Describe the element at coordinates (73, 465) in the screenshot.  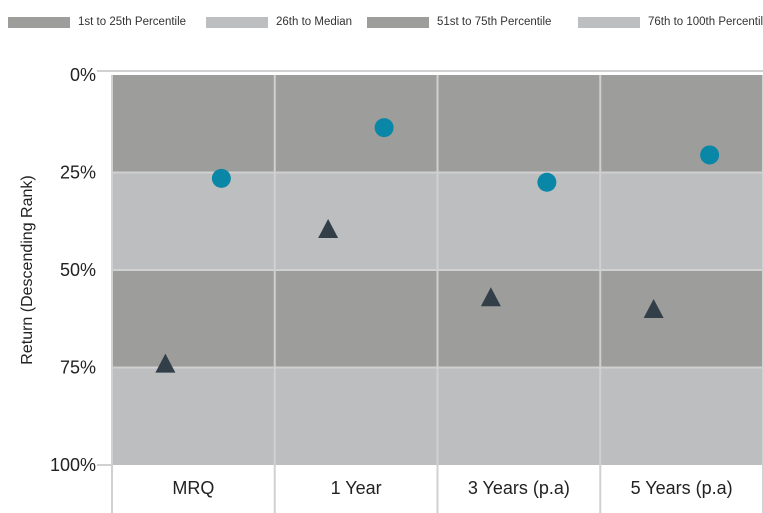
I see `y-tick-label: 100%` at that location.